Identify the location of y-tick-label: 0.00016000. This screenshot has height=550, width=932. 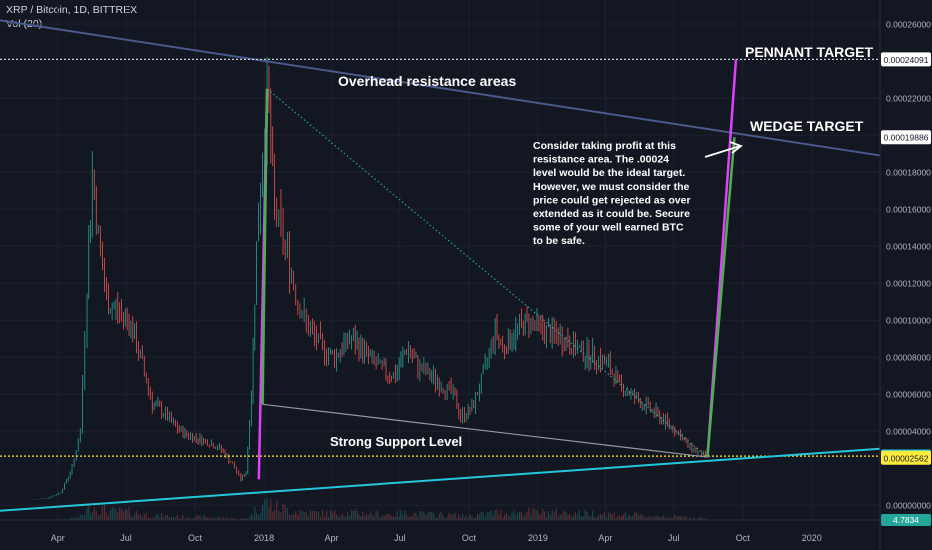
(908, 210).